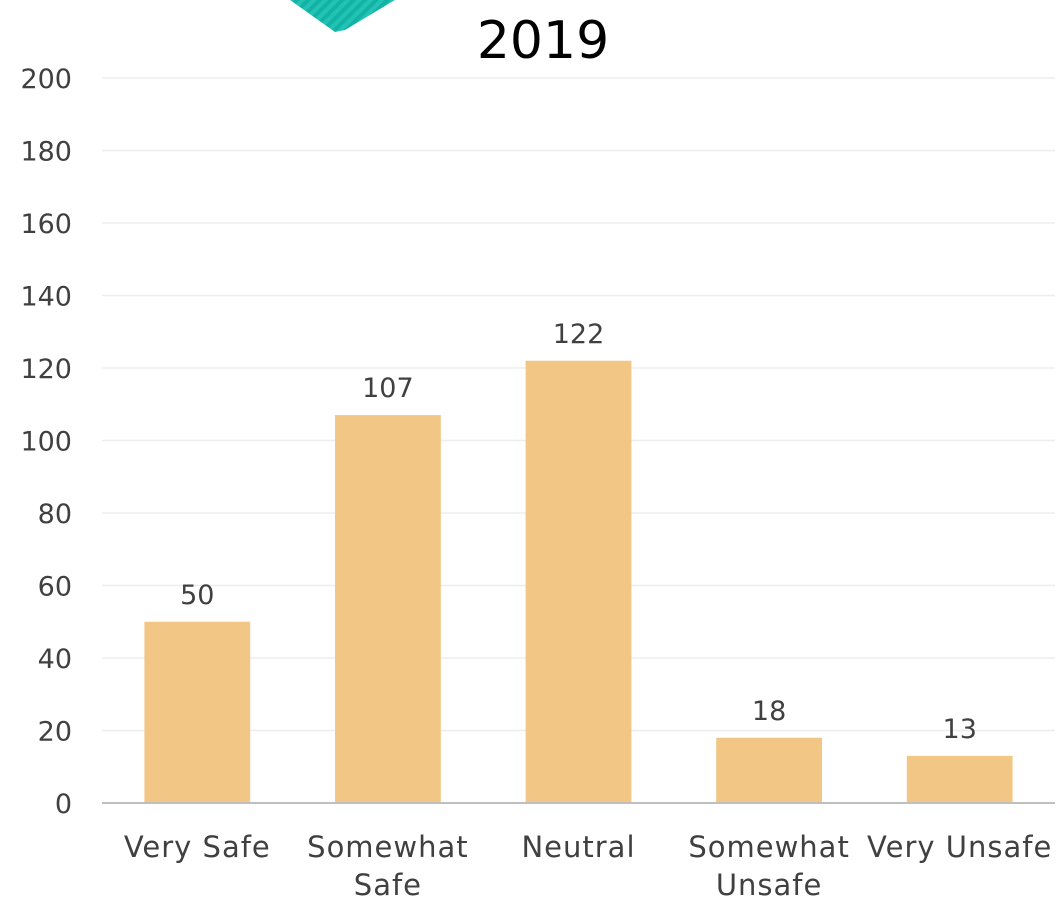  What do you see at coordinates (46, 79) in the screenshot?
I see `y-tick-label: 200` at bounding box center [46, 79].